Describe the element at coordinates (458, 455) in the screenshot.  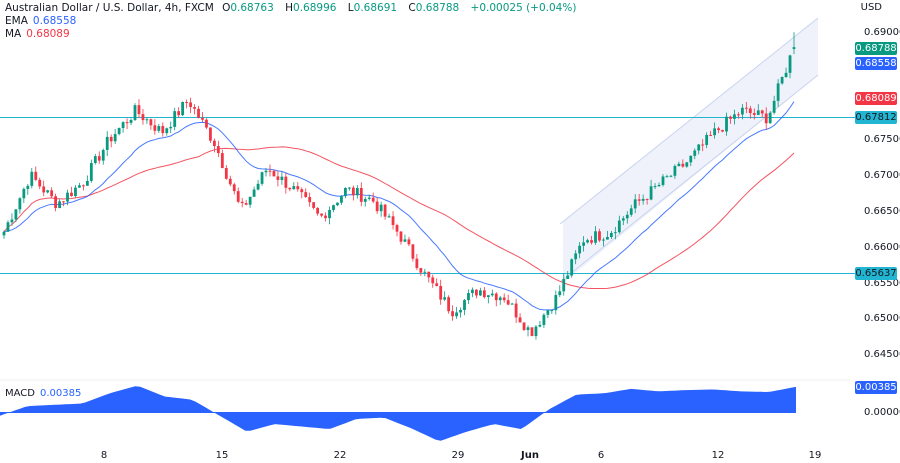
I see `date-tick: 29` at that location.